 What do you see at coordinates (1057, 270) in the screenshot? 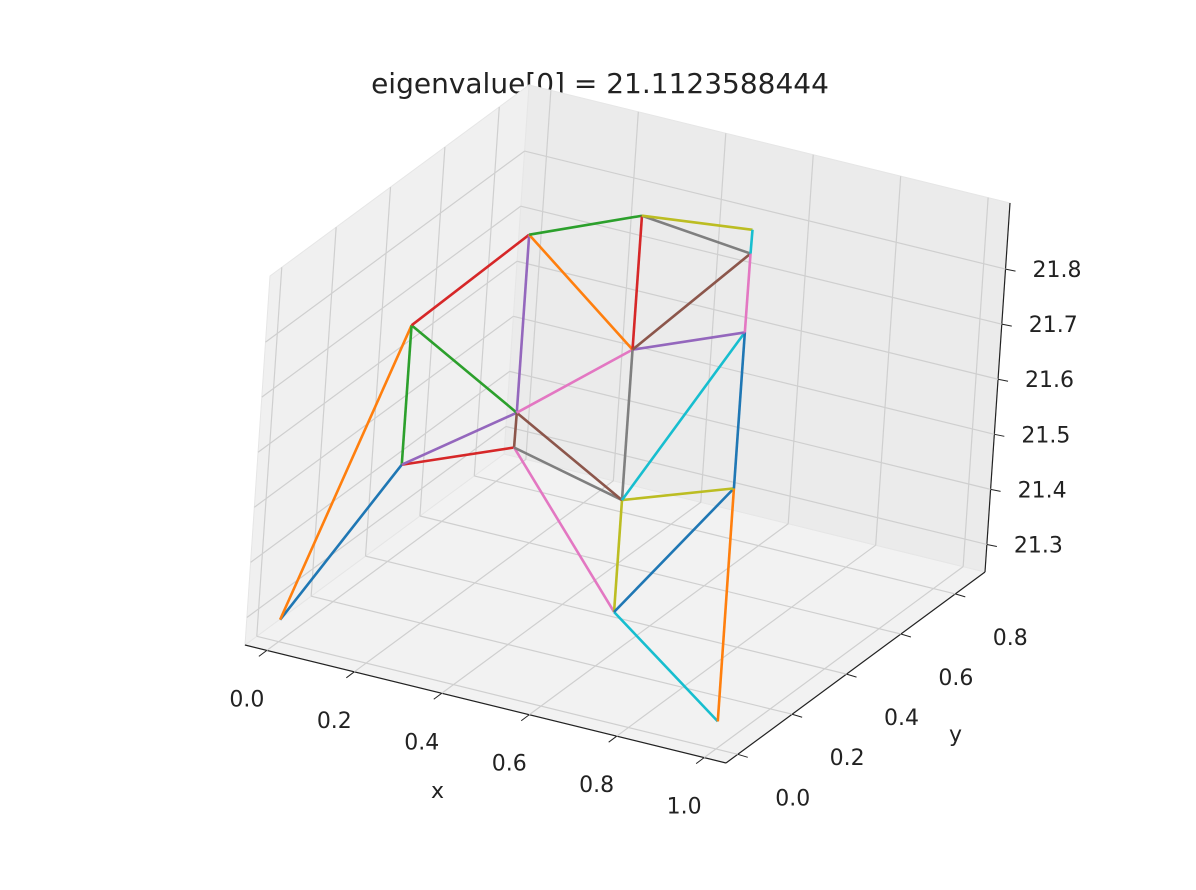
I see `z-tick-label: 21.8` at bounding box center [1057, 270].